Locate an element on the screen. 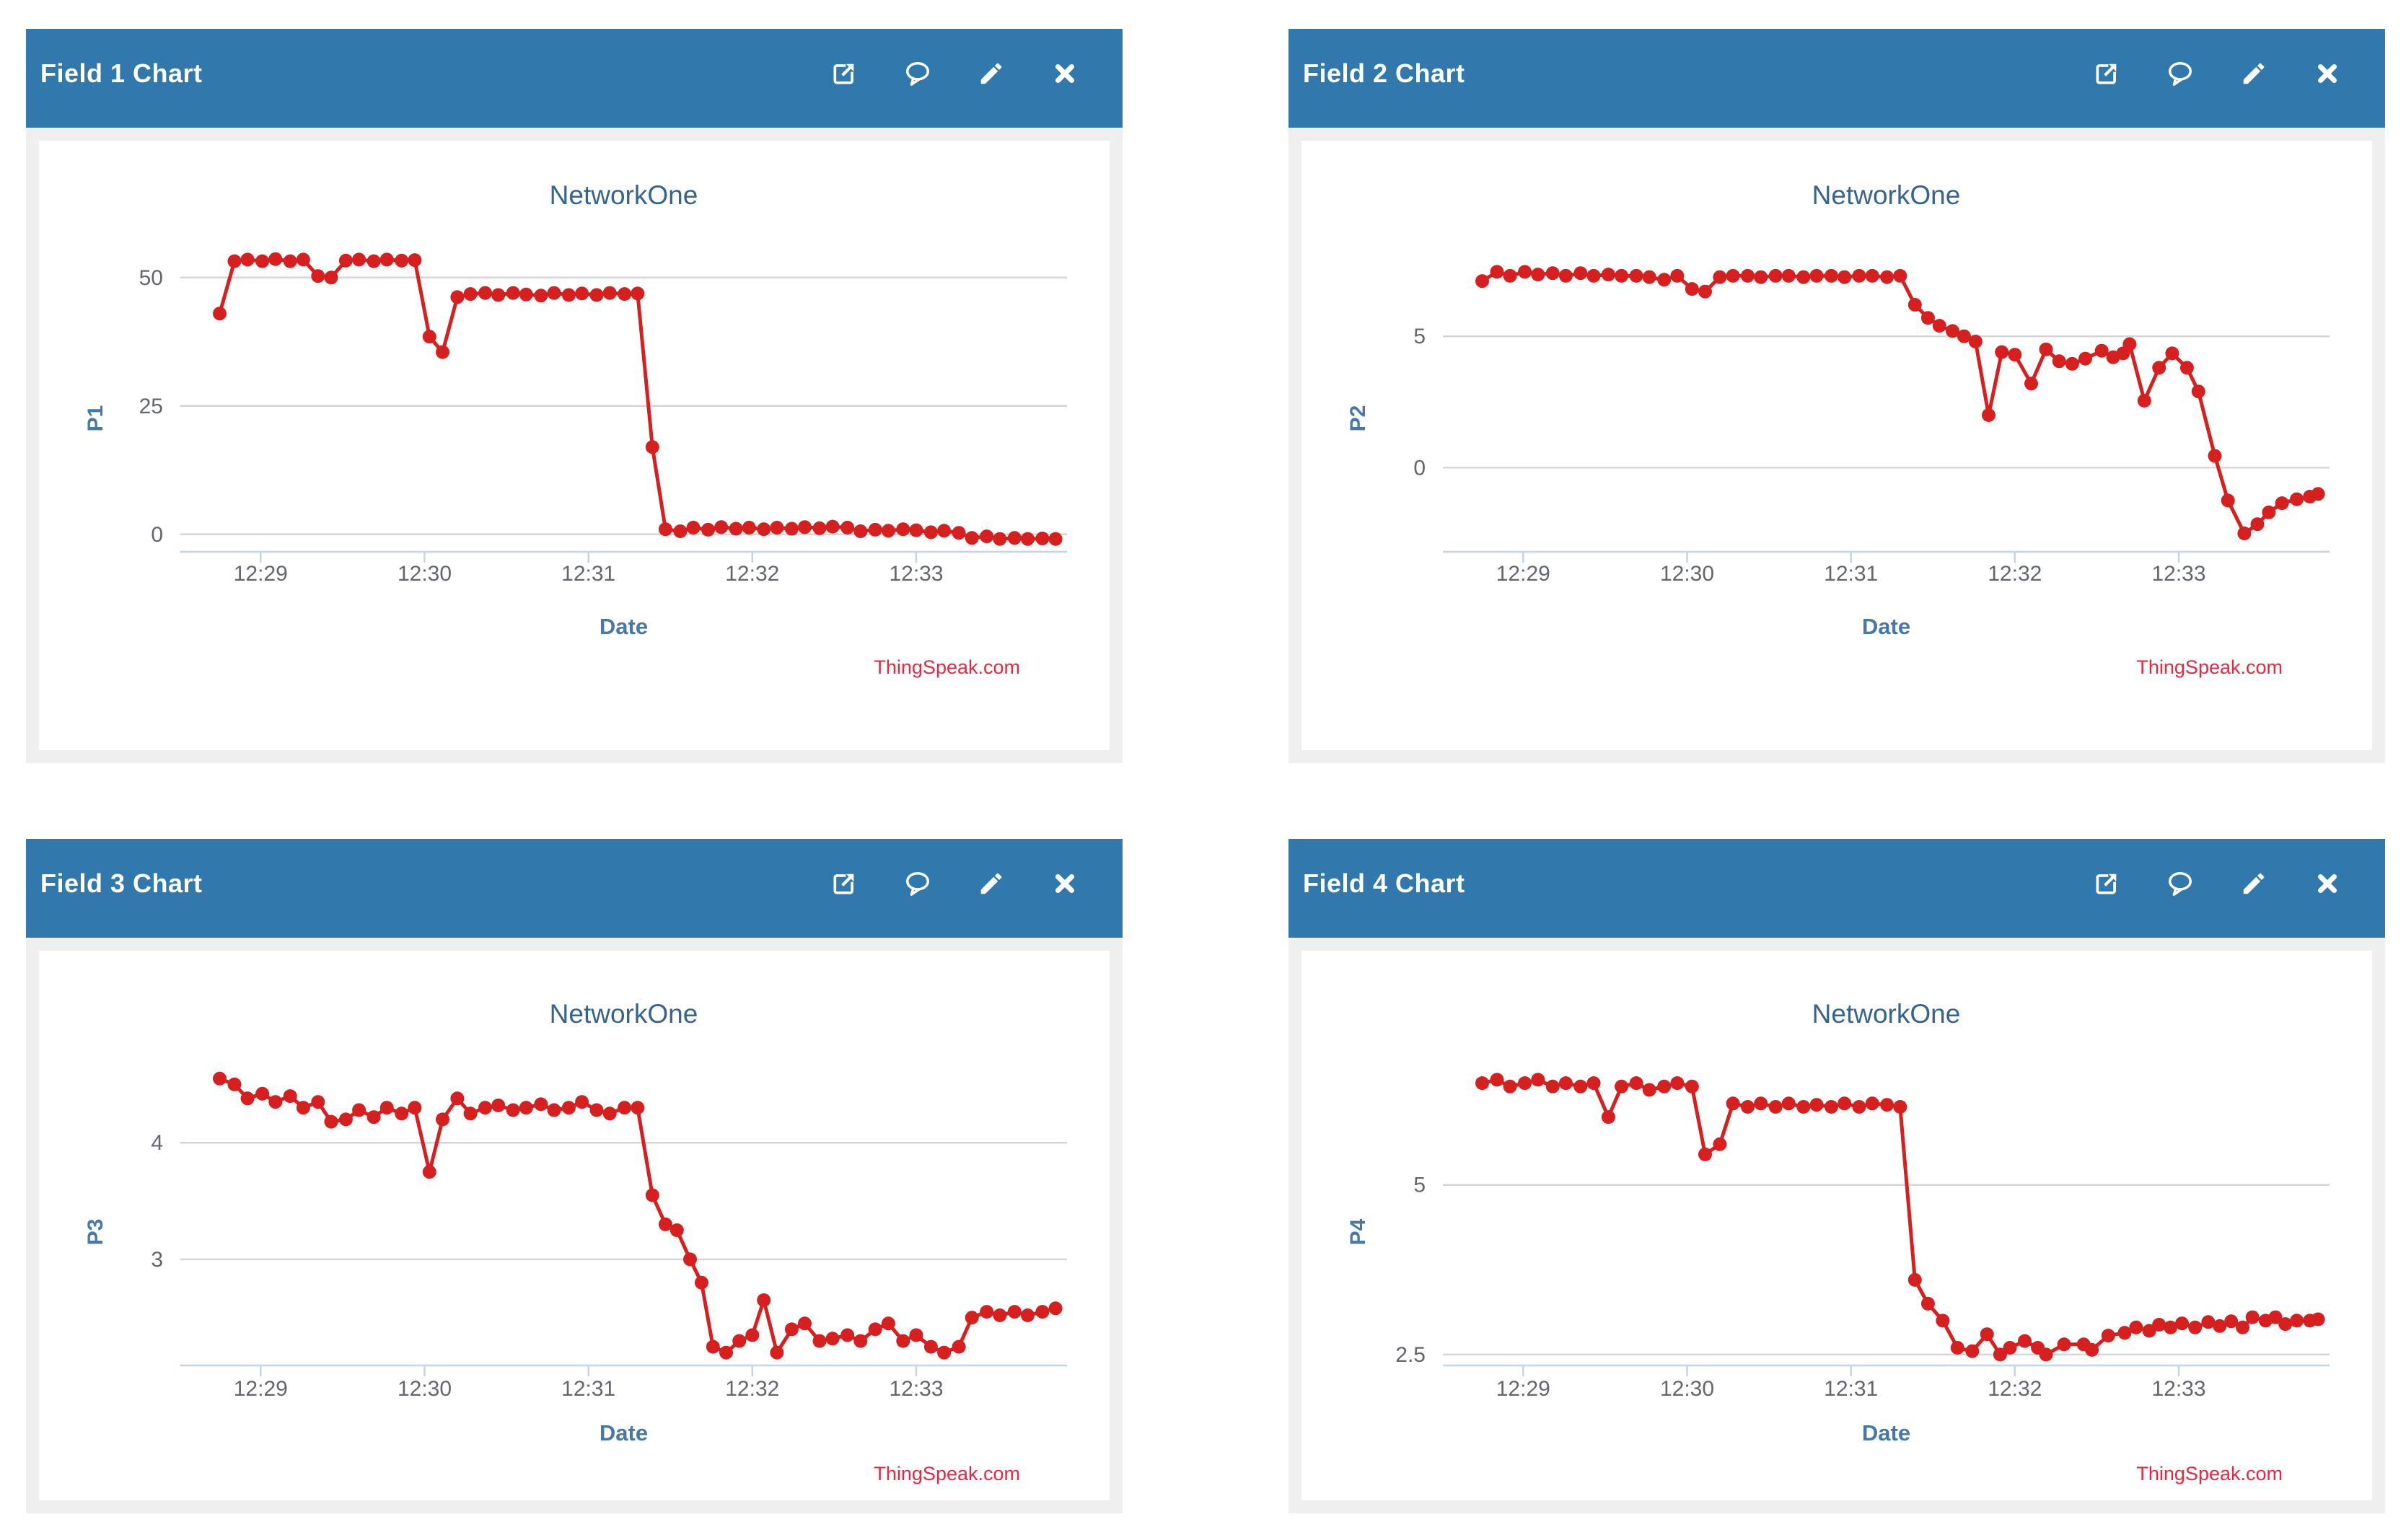 Image resolution: width=2406 pixels, height=1540 pixels. thingspeak-credits-link: ThingSpeak.com is located at coordinates (2209, 1473).